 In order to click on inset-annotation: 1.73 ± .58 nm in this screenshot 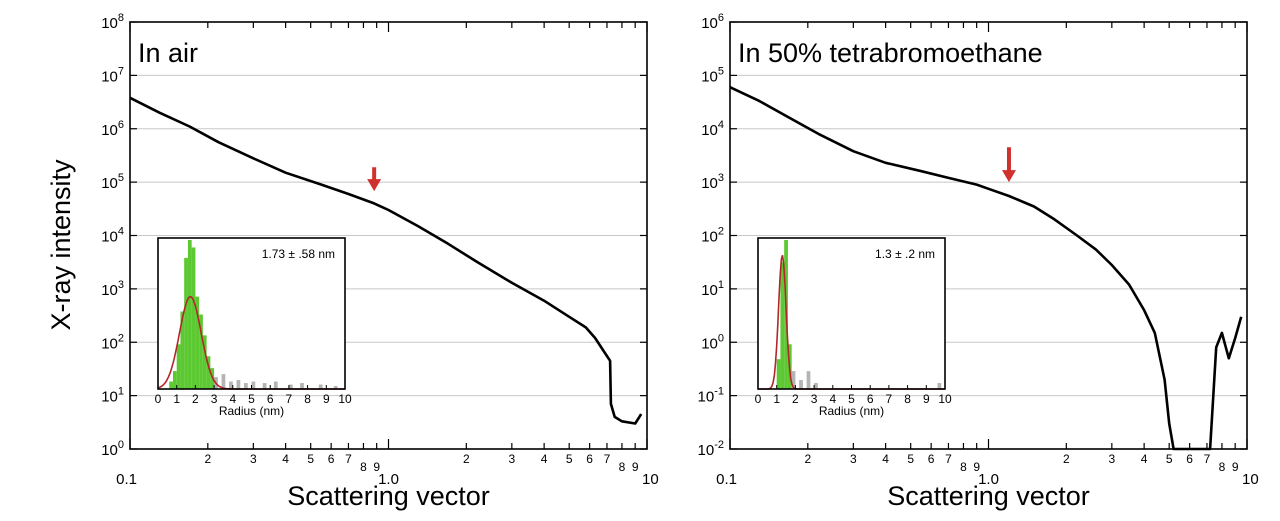, I will do `click(298, 254)`.